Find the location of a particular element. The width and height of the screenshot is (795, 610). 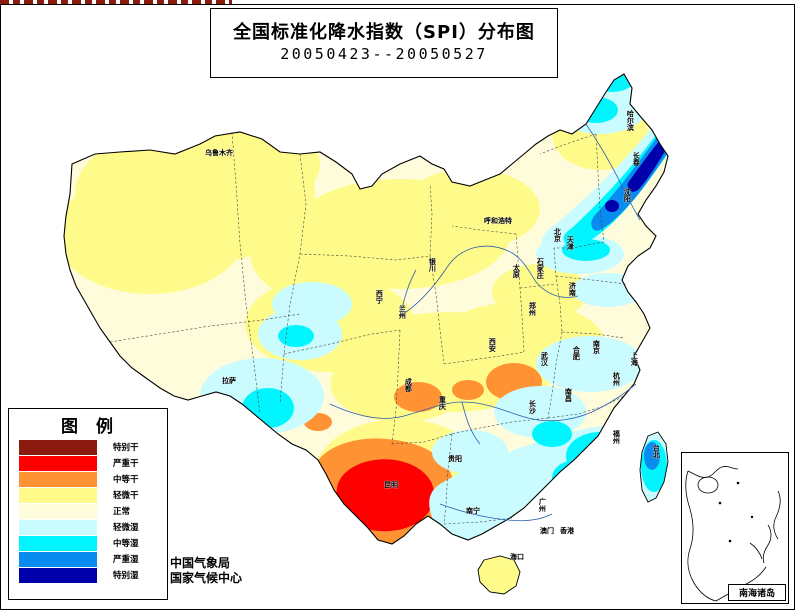

city-label: 台北 is located at coordinates (656, 451).